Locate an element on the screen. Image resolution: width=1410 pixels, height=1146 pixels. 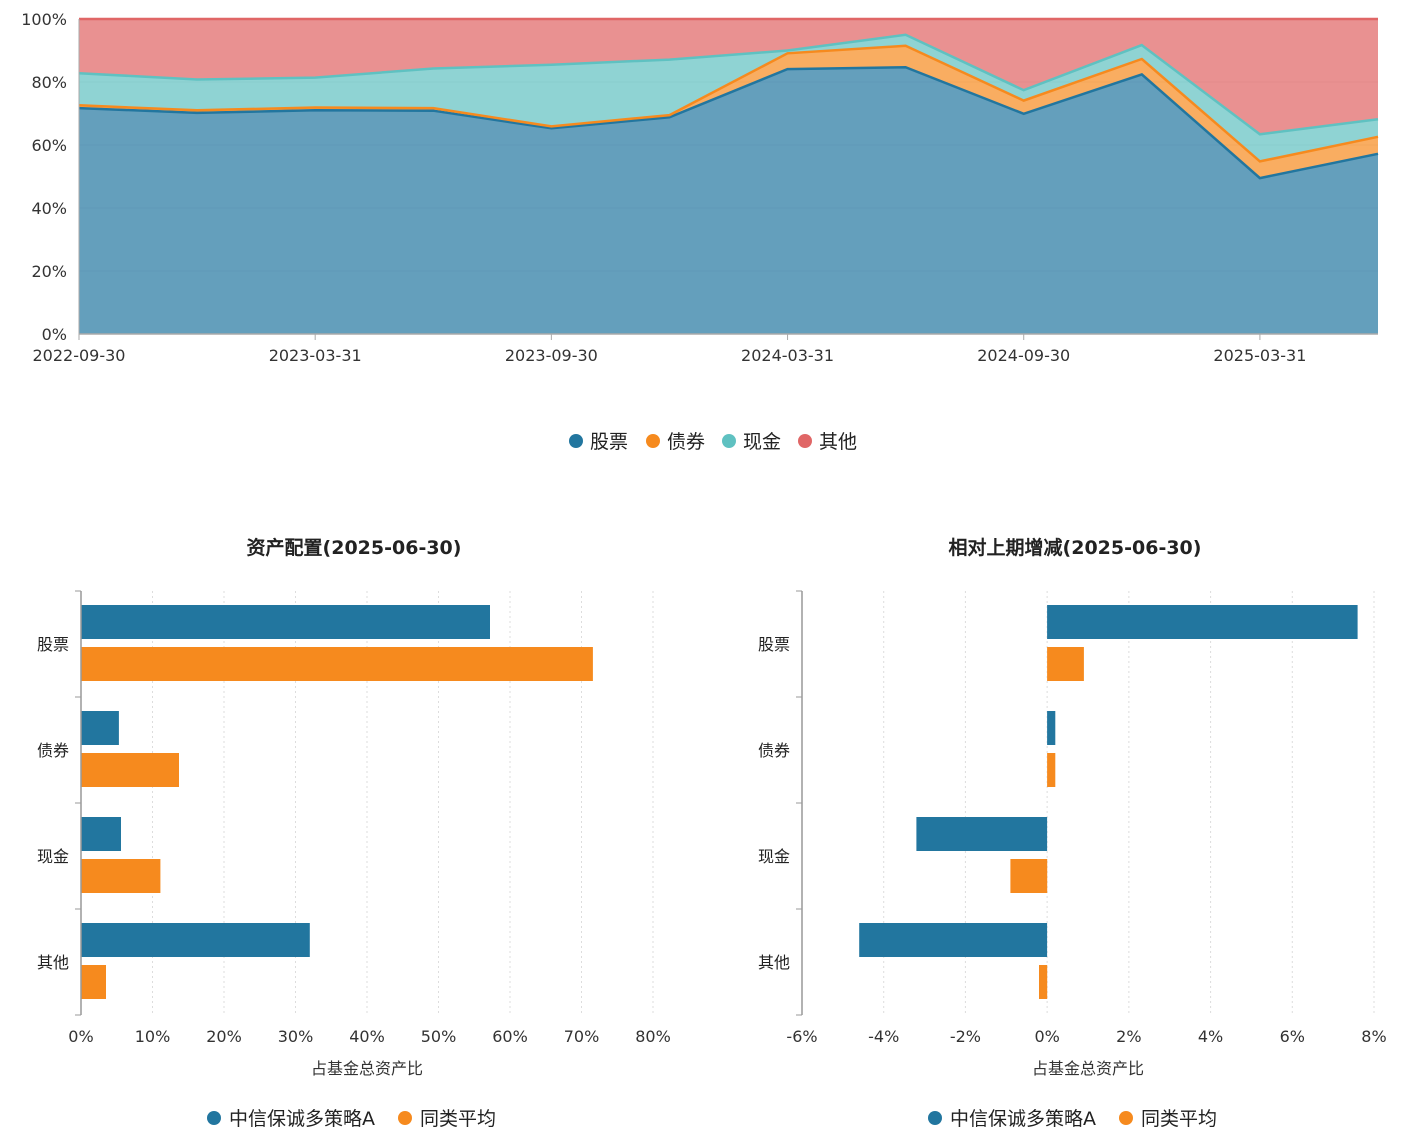
bar-x-tick-label: 50% is located at coordinates (439, 1036).